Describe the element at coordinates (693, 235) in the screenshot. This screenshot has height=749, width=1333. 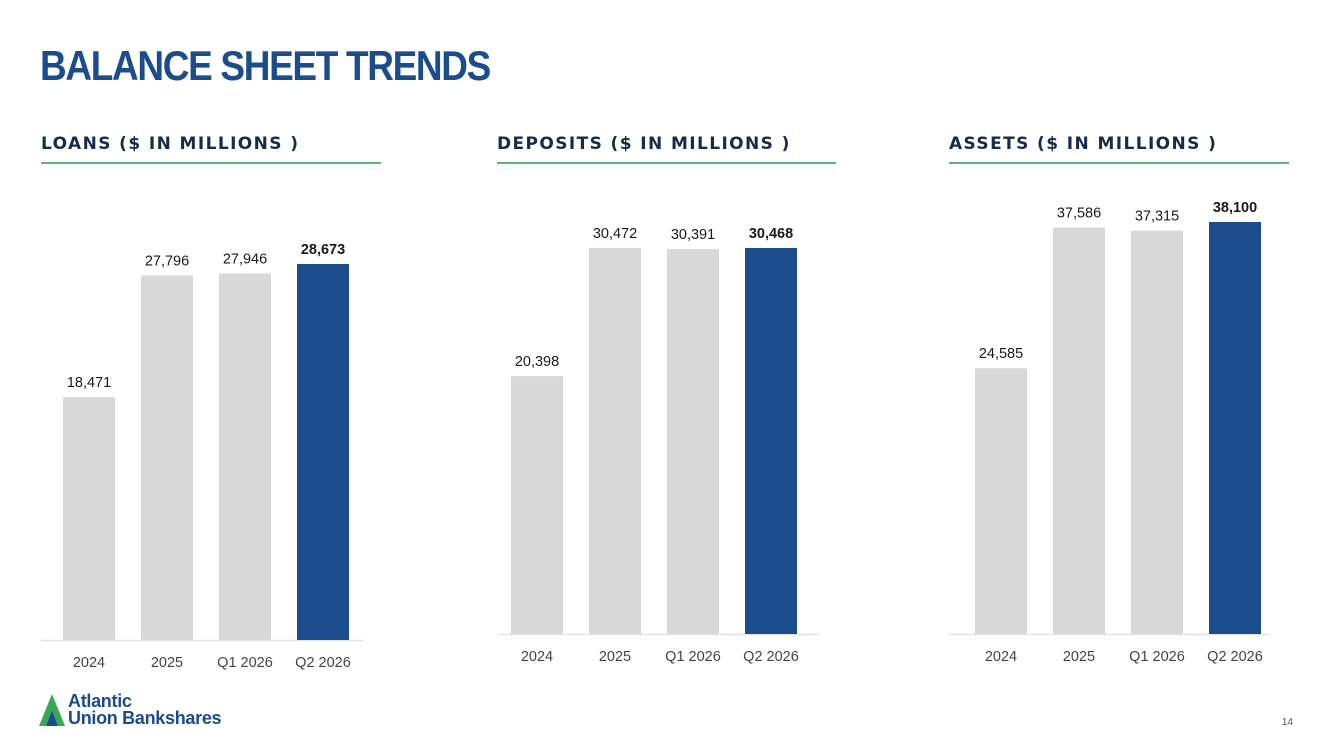
I see `data-label: 30,391` at that location.